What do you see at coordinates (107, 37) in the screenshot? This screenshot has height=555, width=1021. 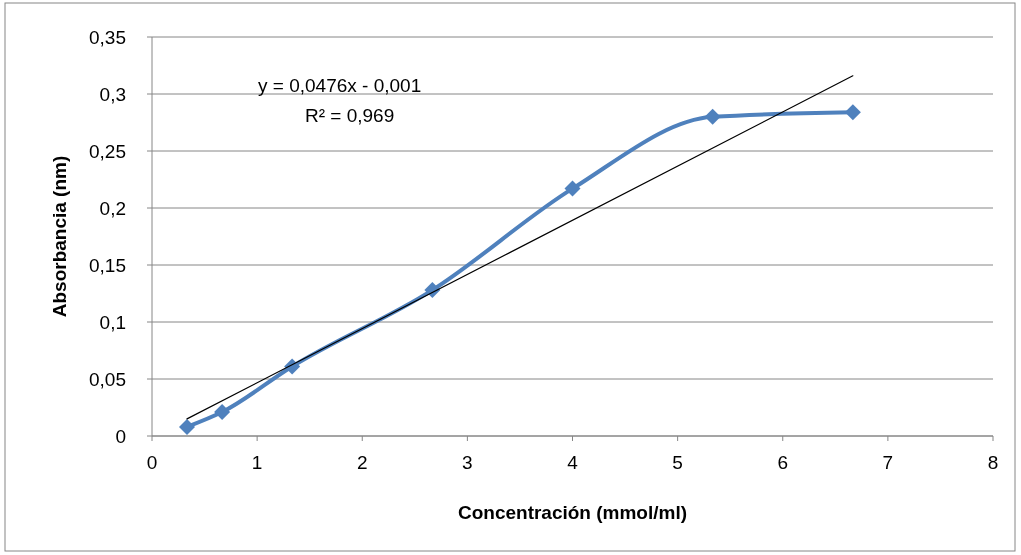 I see `y-tick-label: 0,35` at bounding box center [107, 37].